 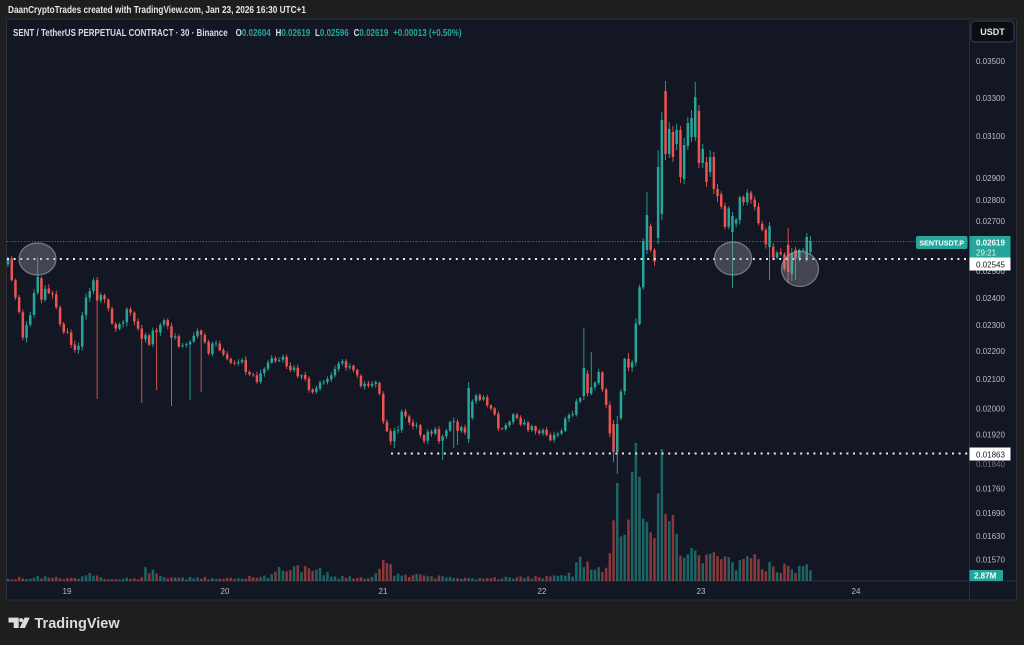 I want to click on svg-text: 19, so click(x=67, y=591).